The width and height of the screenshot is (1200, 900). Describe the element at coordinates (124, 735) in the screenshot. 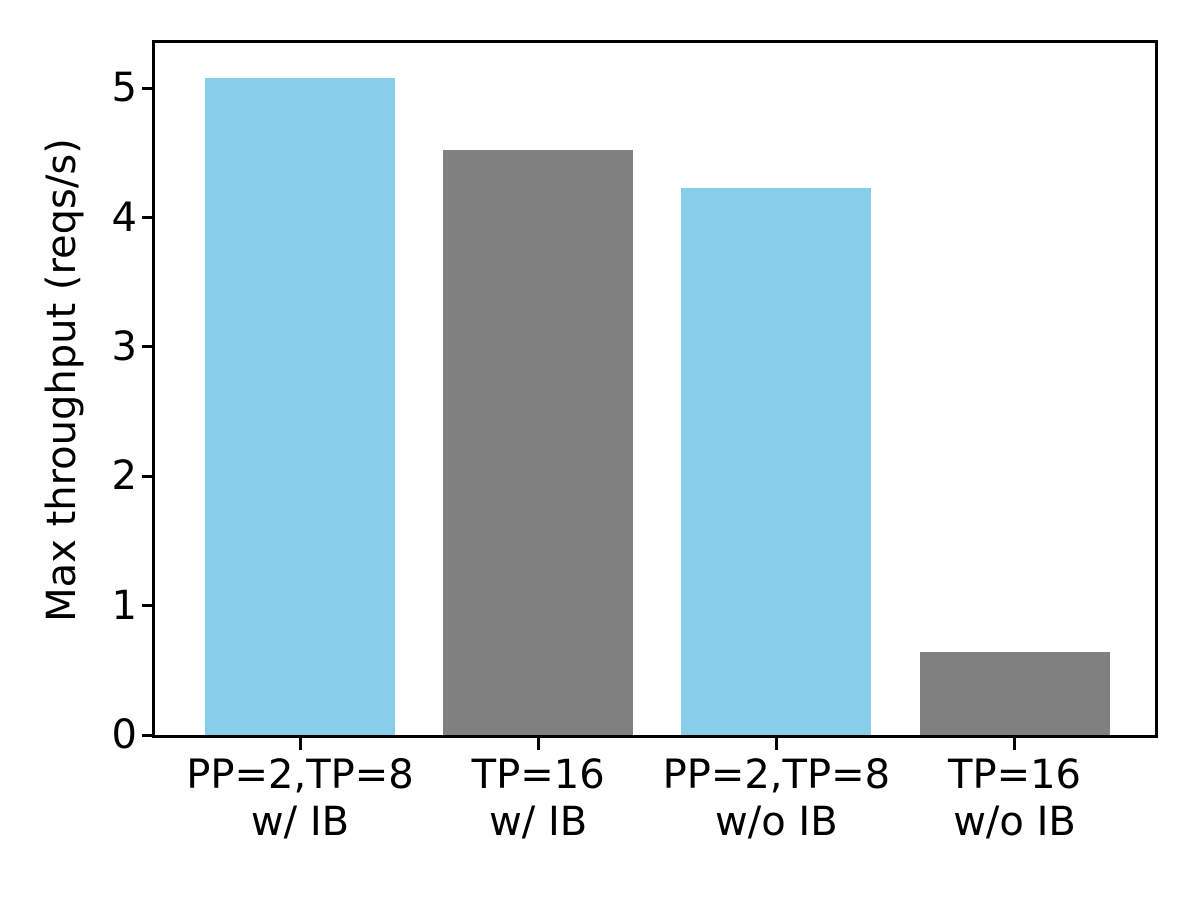

I see `y-tick-label: 0` at that location.